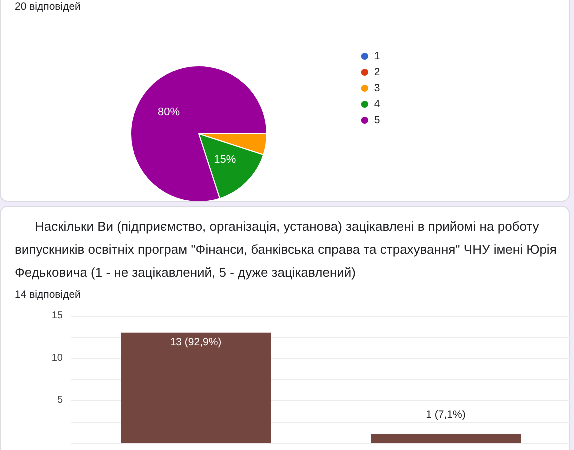 The height and width of the screenshot is (450, 574). Describe the element at coordinates (377, 72) in the screenshot. I see `legend-label: 2` at that location.